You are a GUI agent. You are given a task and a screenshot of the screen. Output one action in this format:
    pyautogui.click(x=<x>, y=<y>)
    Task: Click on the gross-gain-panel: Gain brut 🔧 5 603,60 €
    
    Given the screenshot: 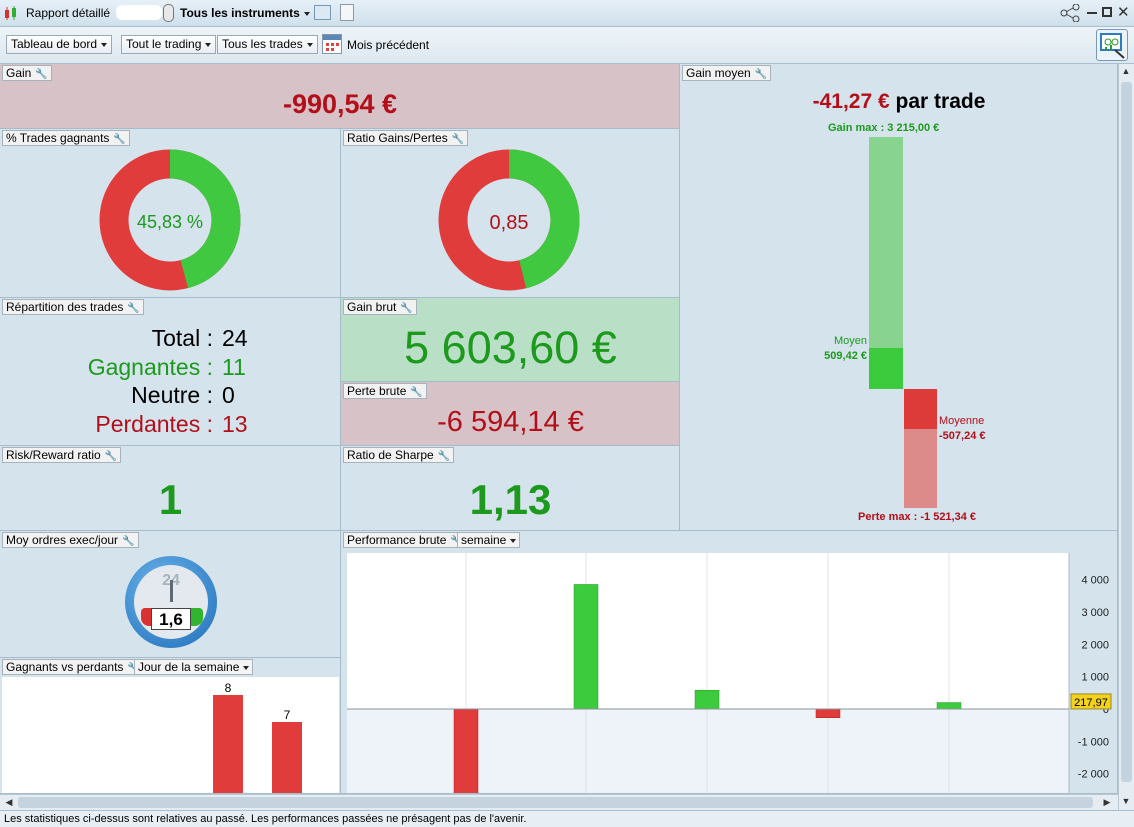 What is the action you would take?
    pyautogui.click(x=510, y=340)
    